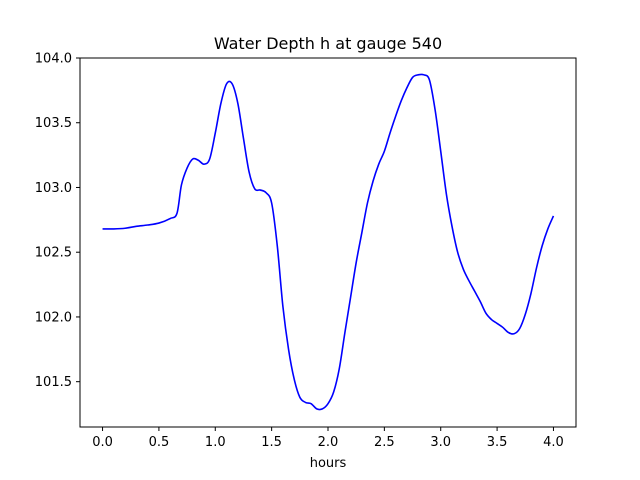 This screenshot has width=640, height=480. I want to click on x-tick-label: 3.5, so click(497, 442).